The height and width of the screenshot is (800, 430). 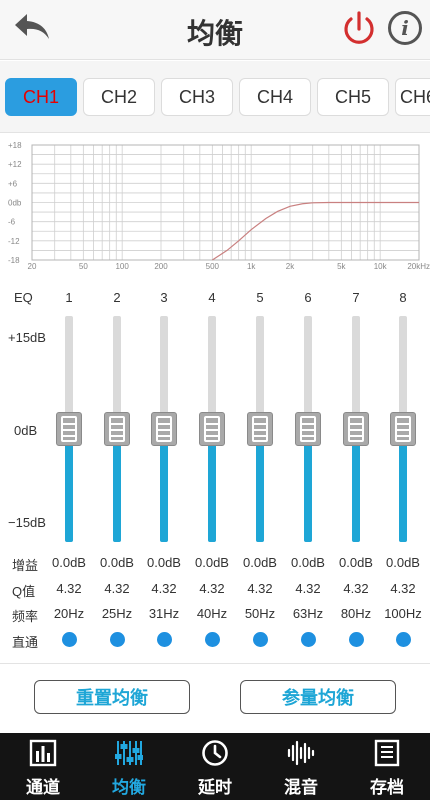 I want to click on tab-ch1: CH1, so click(x=41, y=97).